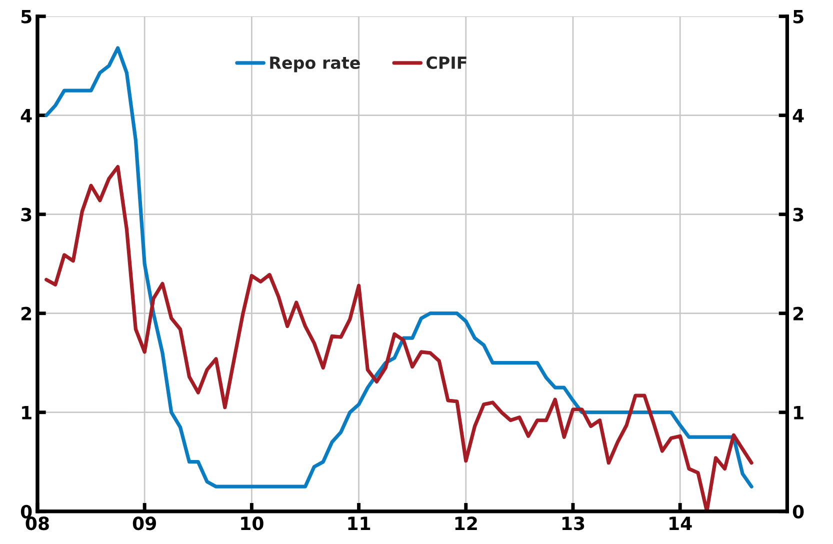 This screenshot has height=544, width=833. I want to click on y2-tick-label: 5, so click(798, 17).